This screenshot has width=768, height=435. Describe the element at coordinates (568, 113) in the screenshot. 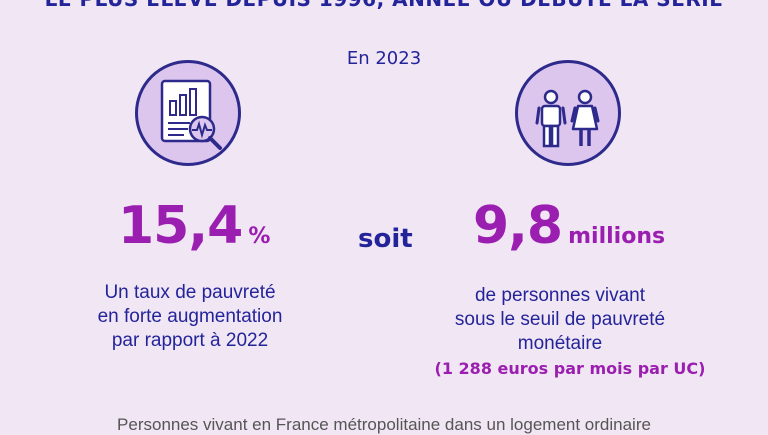

I see `people-icon` at that location.